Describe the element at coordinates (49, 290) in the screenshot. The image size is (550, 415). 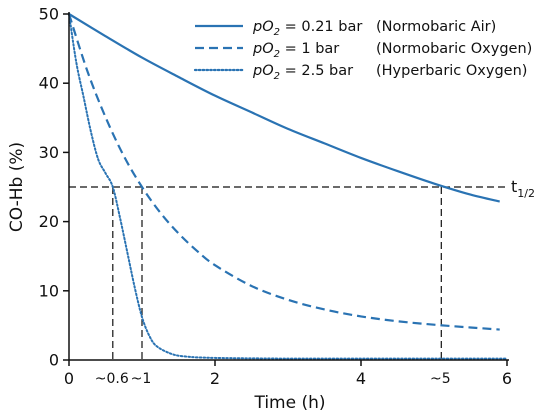
I see `y-tick-label: 10` at that location.